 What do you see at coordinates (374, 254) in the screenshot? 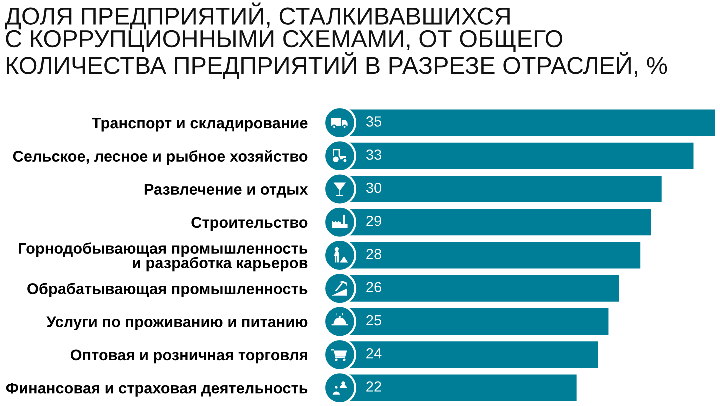
I see `data-label: 28` at bounding box center [374, 254].